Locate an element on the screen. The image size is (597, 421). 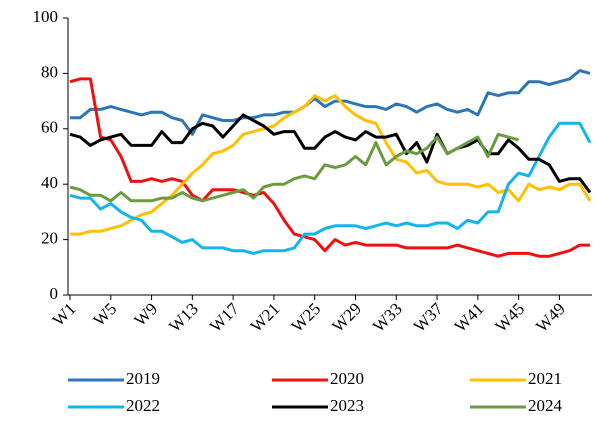
x-tick-label: W37 is located at coordinates (428, 317).